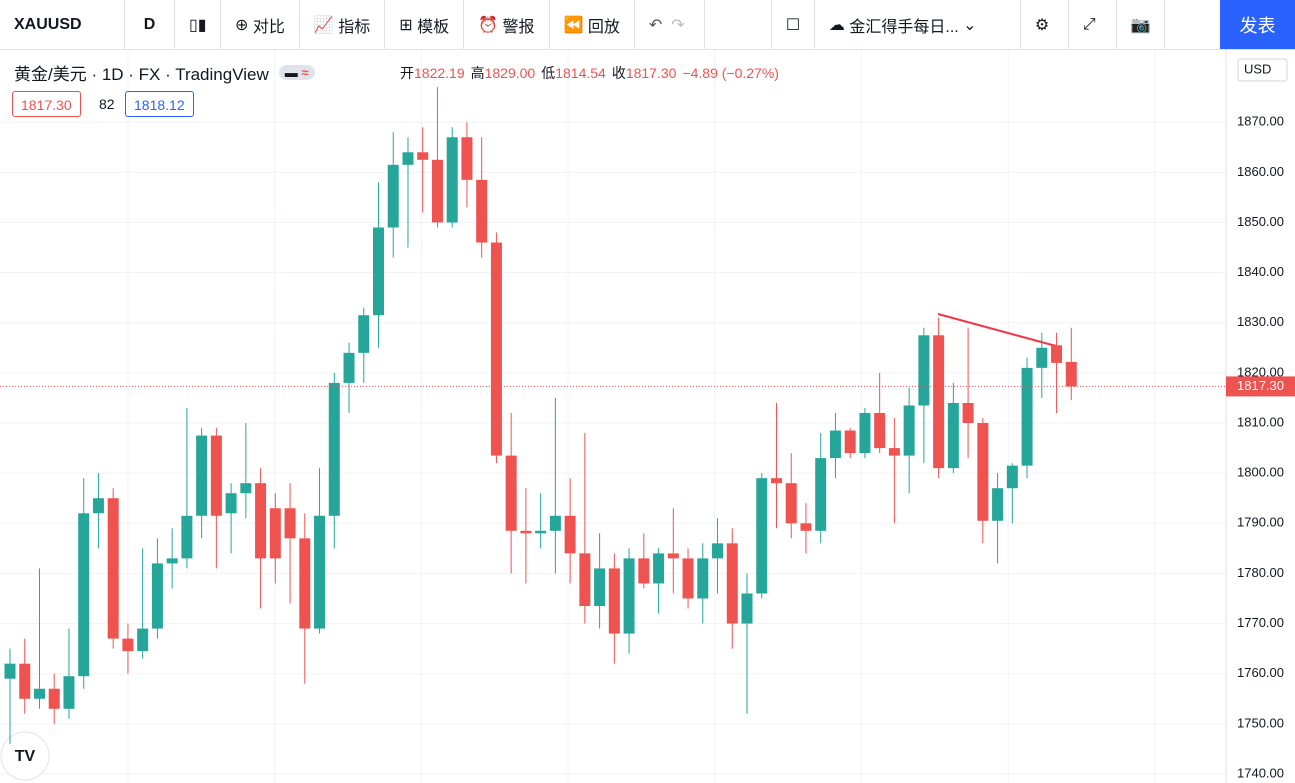  What do you see at coordinates (296, 72) in the screenshot?
I see `toggle: ▬ ≈` at bounding box center [296, 72].